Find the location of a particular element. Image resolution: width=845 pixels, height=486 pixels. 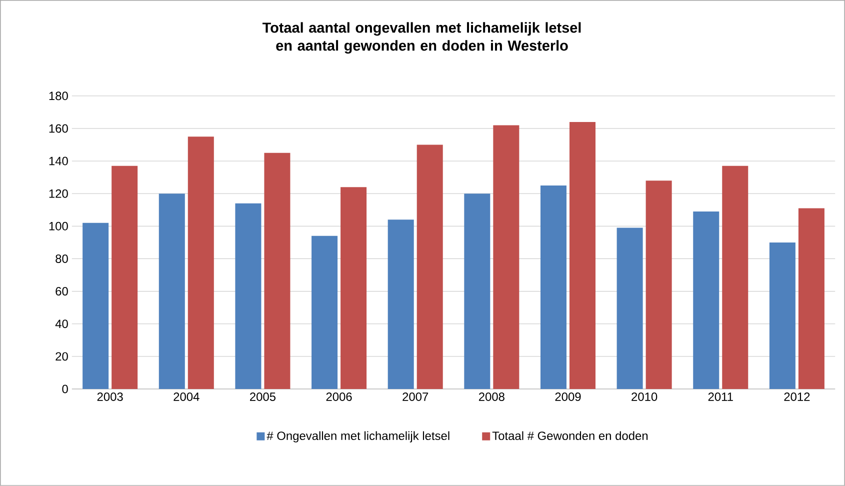

x-tick-label: 2007 is located at coordinates (415, 397).